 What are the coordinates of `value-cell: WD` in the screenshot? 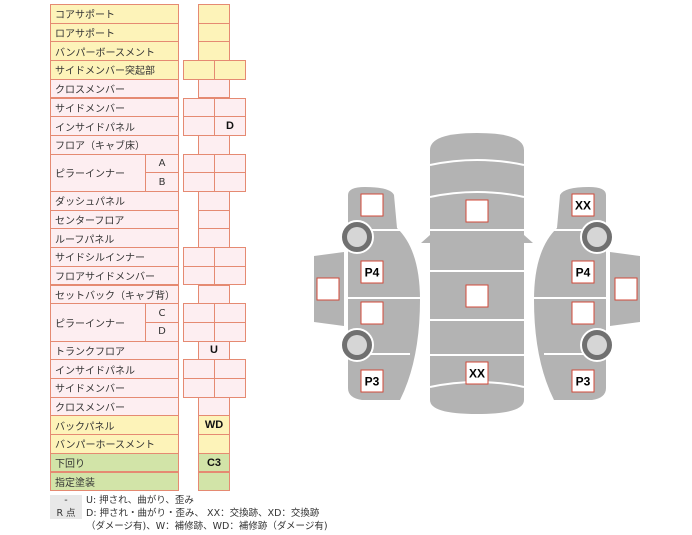 It's located at (214, 425).